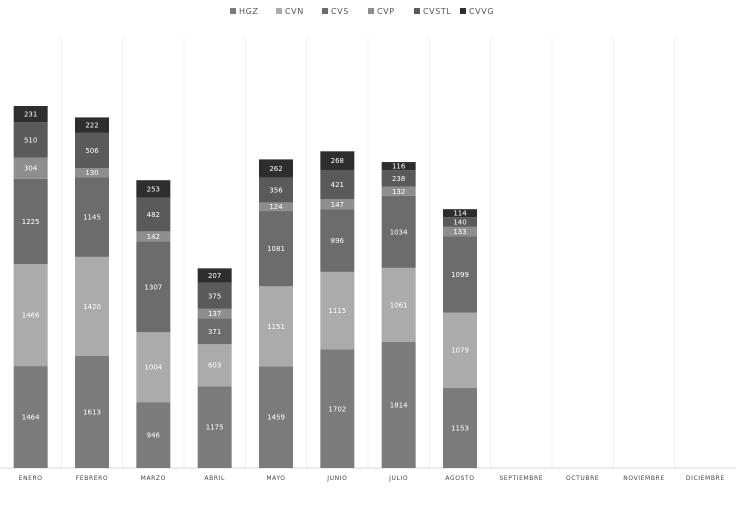 This screenshot has width=736, height=528. Describe the element at coordinates (31, 316) in the screenshot. I see `data-label: 1466` at that location.